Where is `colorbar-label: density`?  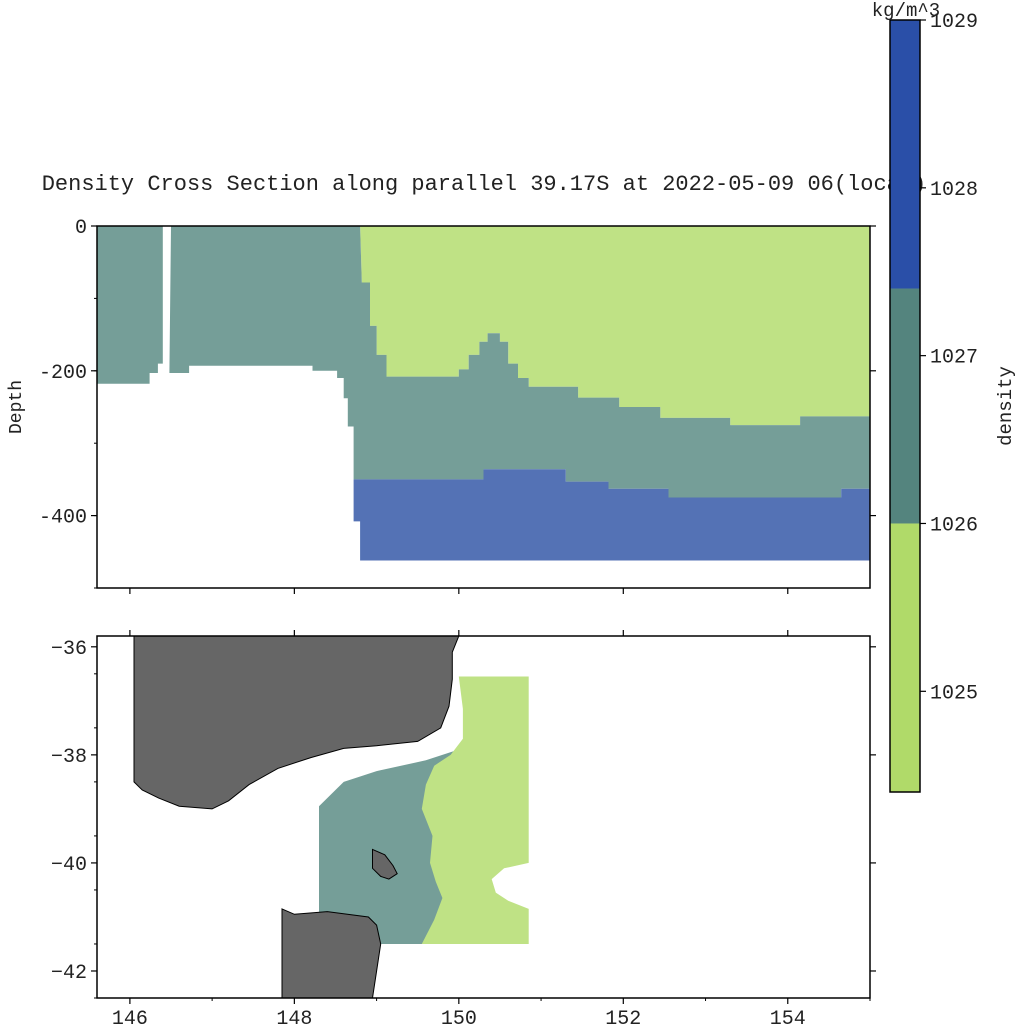
colorbar-label: density is located at coordinates (1005, 406).